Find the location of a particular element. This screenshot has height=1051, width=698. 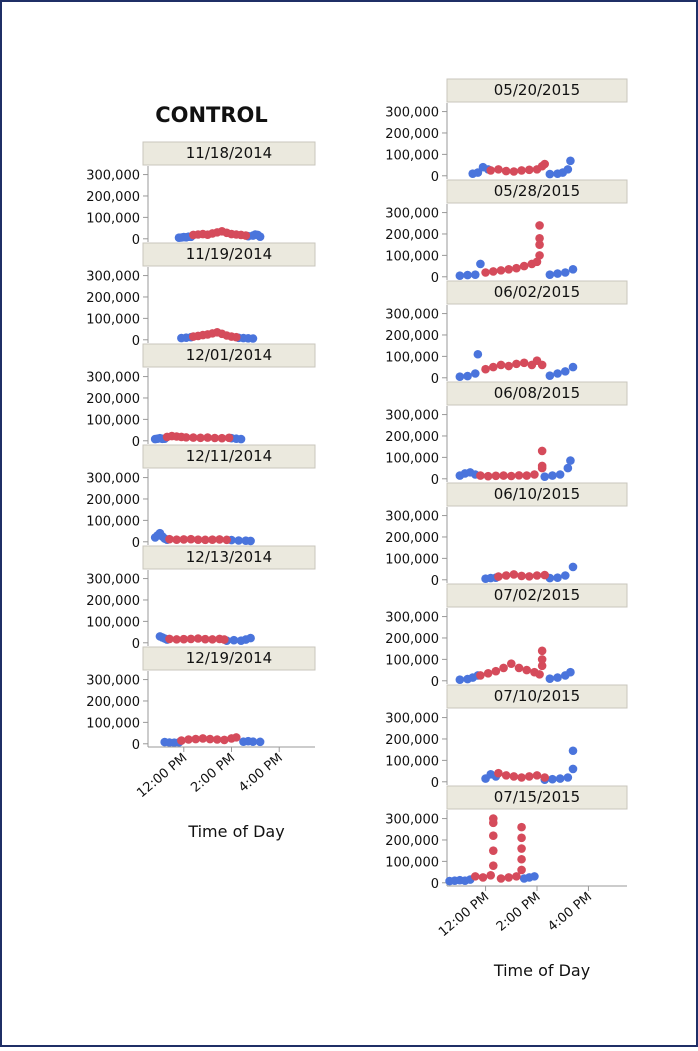

facet-label: 11/19/2014 is located at coordinates (229, 254).